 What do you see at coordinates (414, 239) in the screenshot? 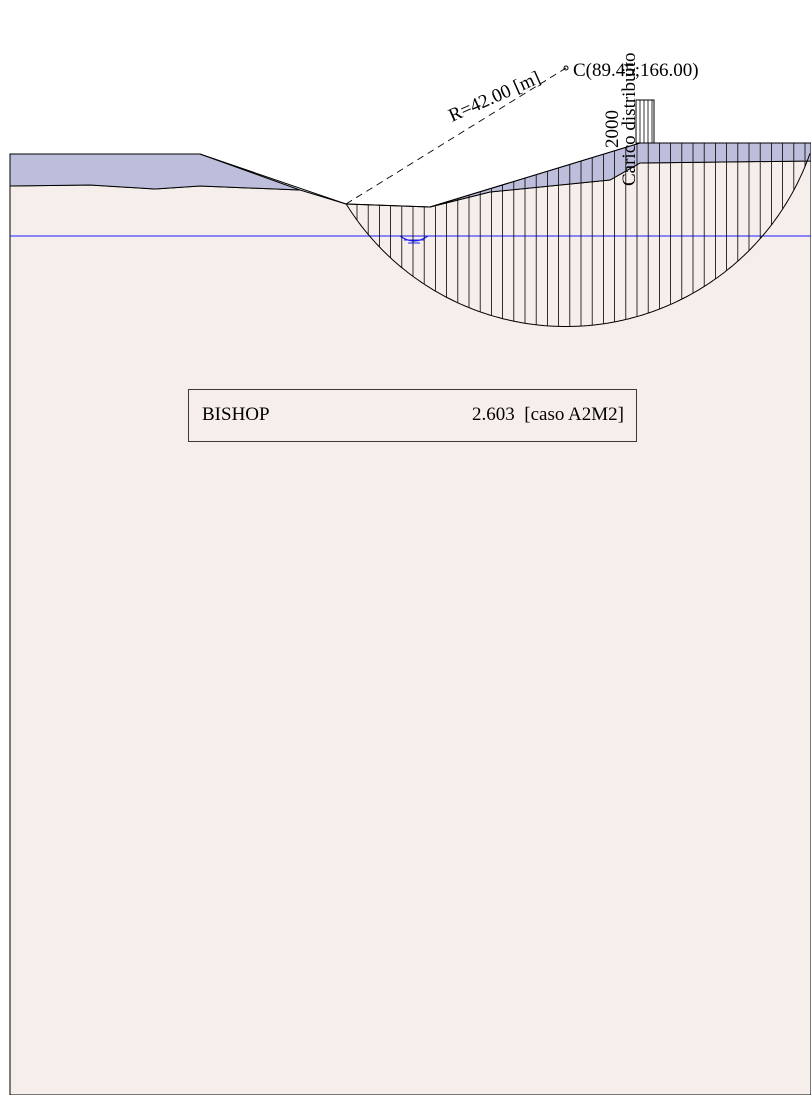
I see `water-level-marker` at bounding box center [414, 239].